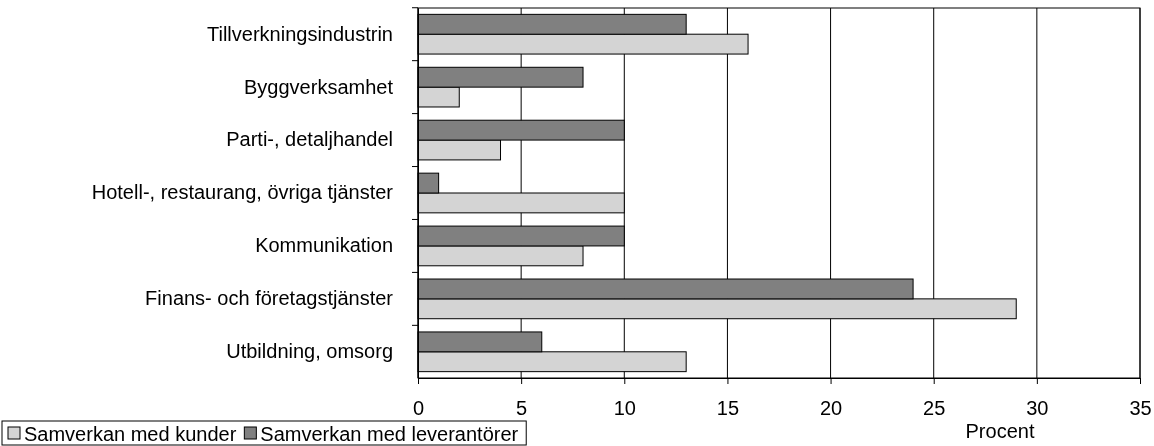  I want to click on x-tick-label: 10, so click(624, 408).